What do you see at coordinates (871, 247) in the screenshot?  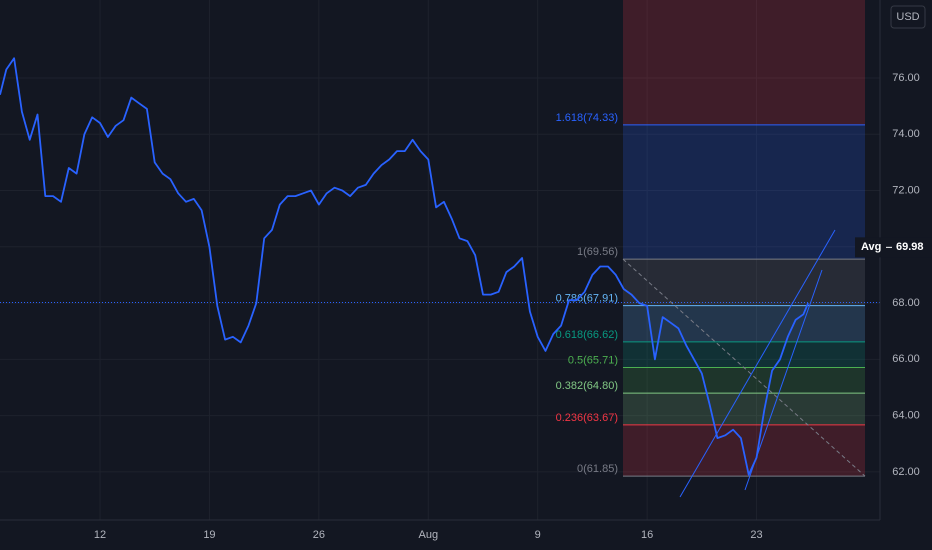 I see `avg-label: Avg` at bounding box center [871, 247].